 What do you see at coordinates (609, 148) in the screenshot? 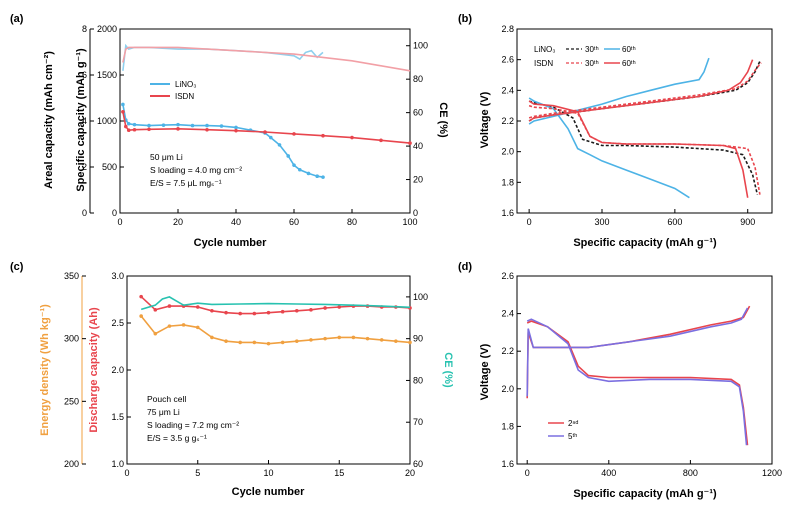
I see `panel-b-series-lino-60th-discharge` at bounding box center [609, 148].